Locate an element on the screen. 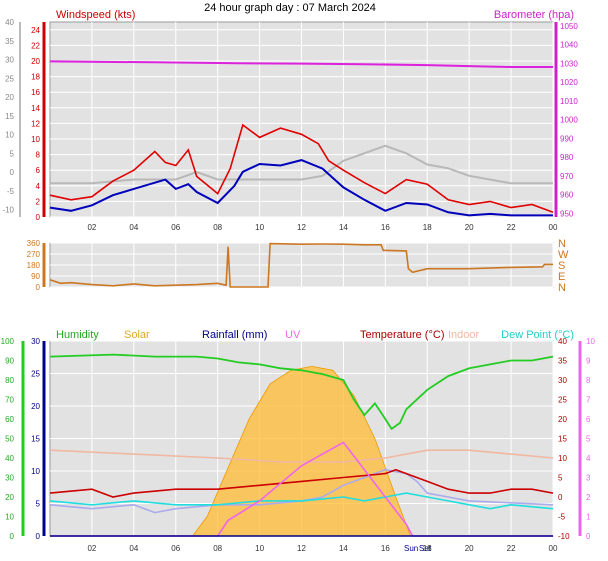  windspeed-tick-label: 16 is located at coordinates (35, 92).